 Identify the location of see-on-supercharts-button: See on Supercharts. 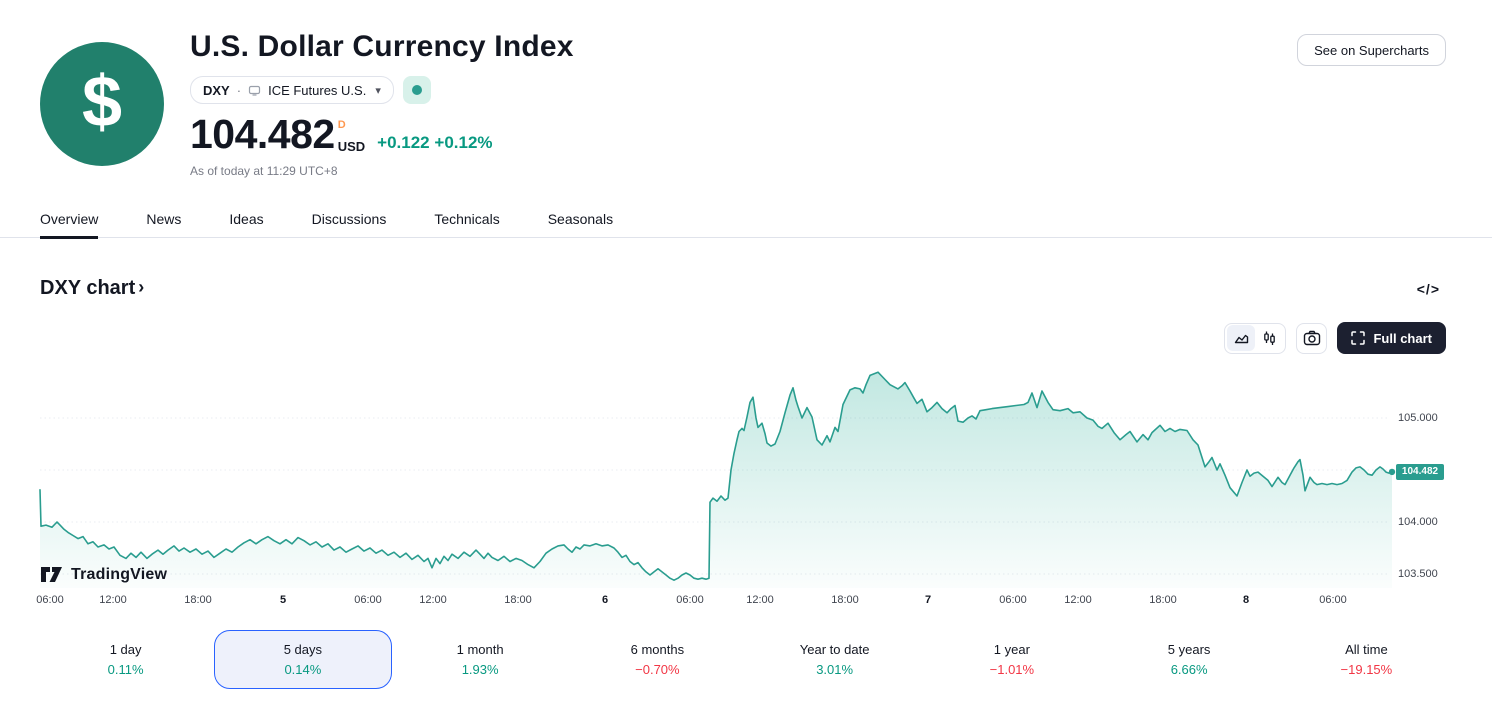
(1371, 50).